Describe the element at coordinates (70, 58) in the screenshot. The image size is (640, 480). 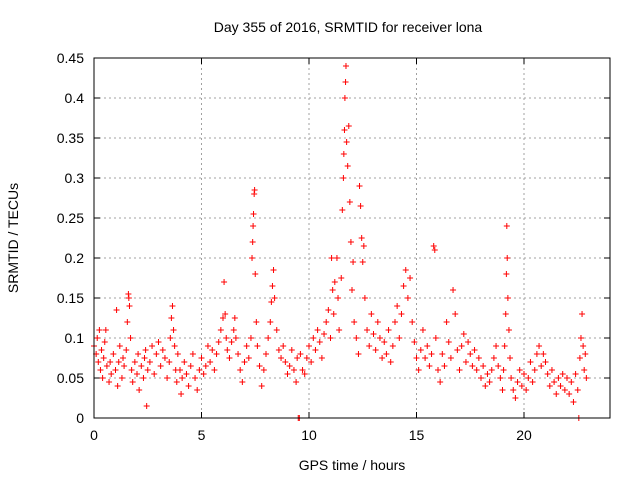
I see `y-tick-label: 0.45` at that location.